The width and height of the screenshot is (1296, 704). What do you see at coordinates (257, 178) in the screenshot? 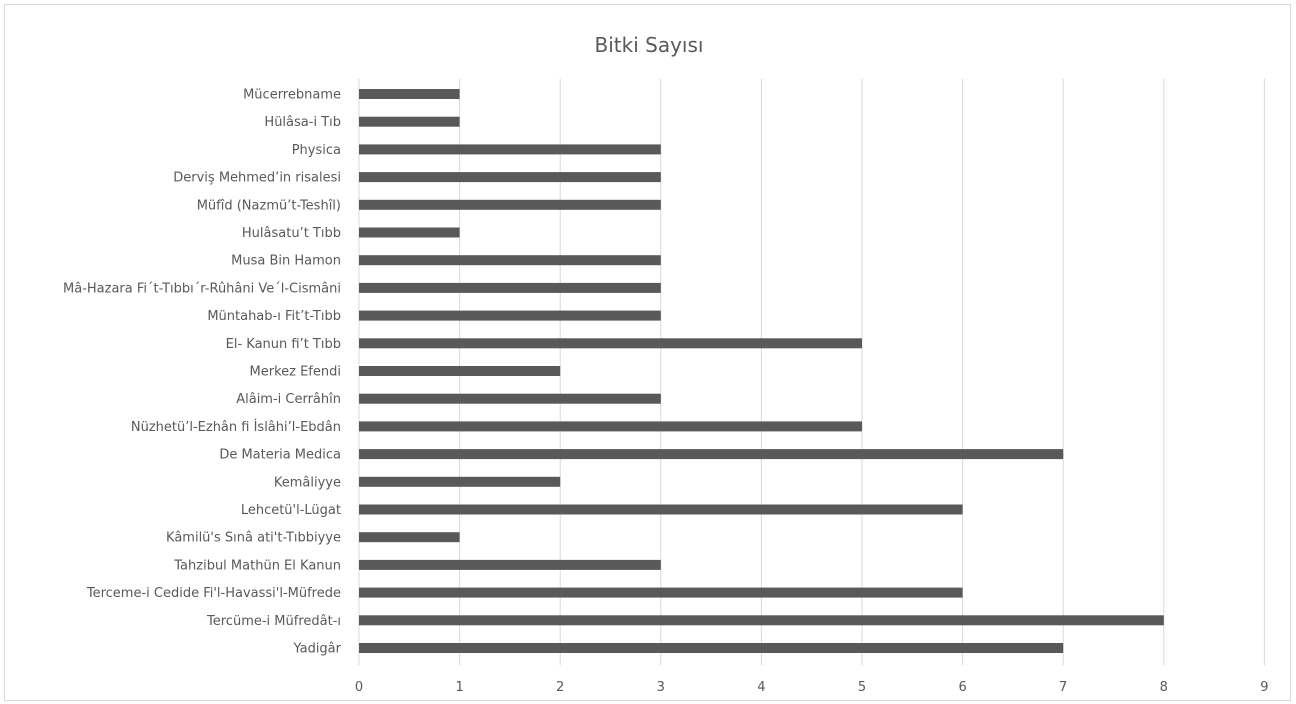
I see `category-label: Derviş Mehmed’in risalesi` at bounding box center [257, 178].